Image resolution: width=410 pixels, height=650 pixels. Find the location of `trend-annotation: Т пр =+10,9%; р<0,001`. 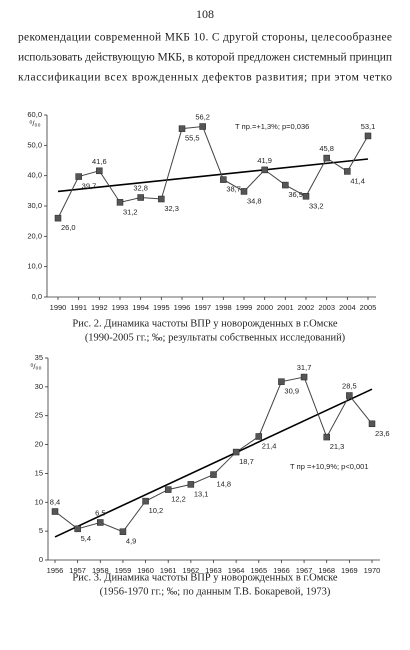

trend-annotation: Т пр =+10,9%; р<0,001 is located at coordinates (329, 466).